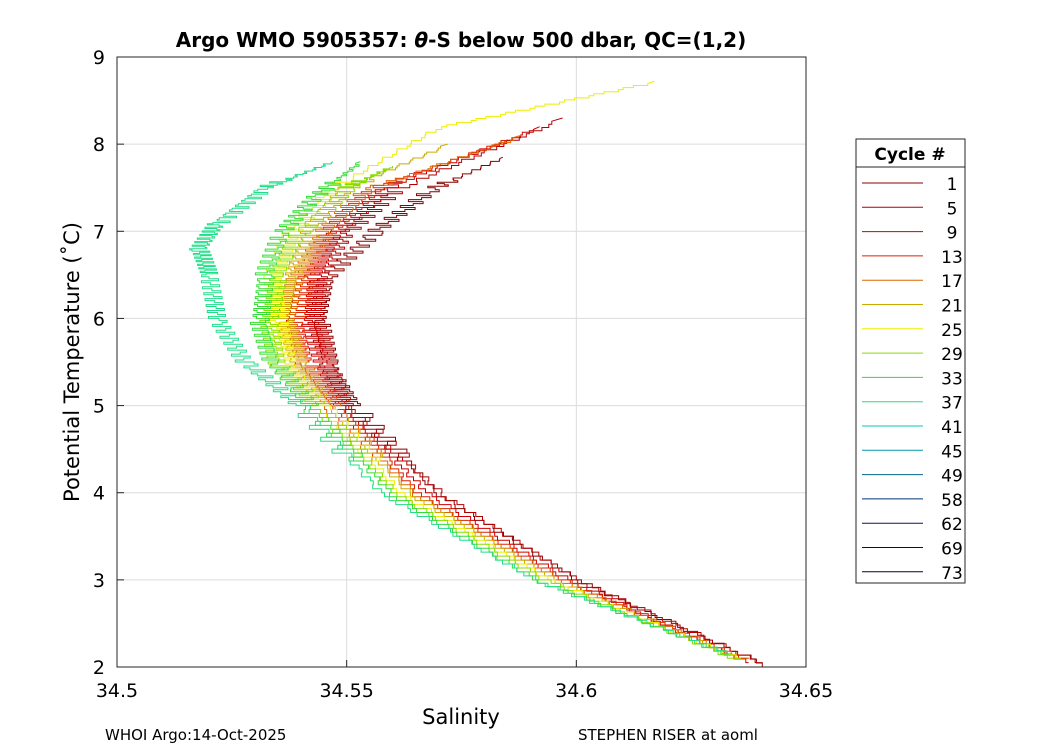 The height and width of the screenshot is (750, 1050). What do you see at coordinates (99, 319) in the screenshot?
I see `y-tick-label: 6` at bounding box center [99, 319].